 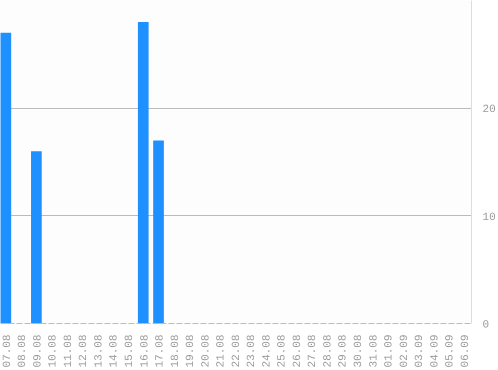 What do you see at coordinates (489, 110) in the screenshot?
I see `y-tick-label: 20` at bounding box center [489, 110].